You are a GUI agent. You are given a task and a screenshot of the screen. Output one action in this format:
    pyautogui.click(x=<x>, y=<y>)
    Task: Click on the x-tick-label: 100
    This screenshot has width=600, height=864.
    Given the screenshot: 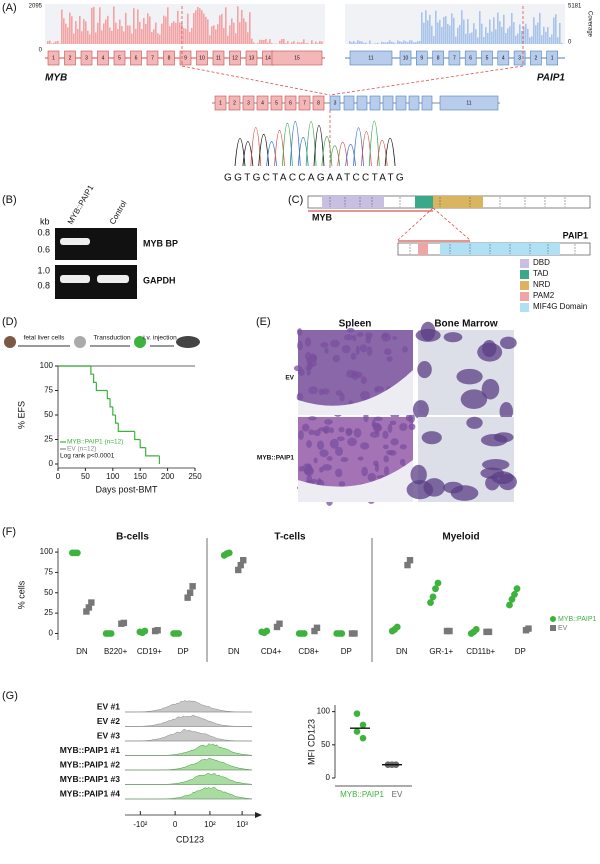 What is the action you would take?
    pyautogui.click(x=113, y=476)
    